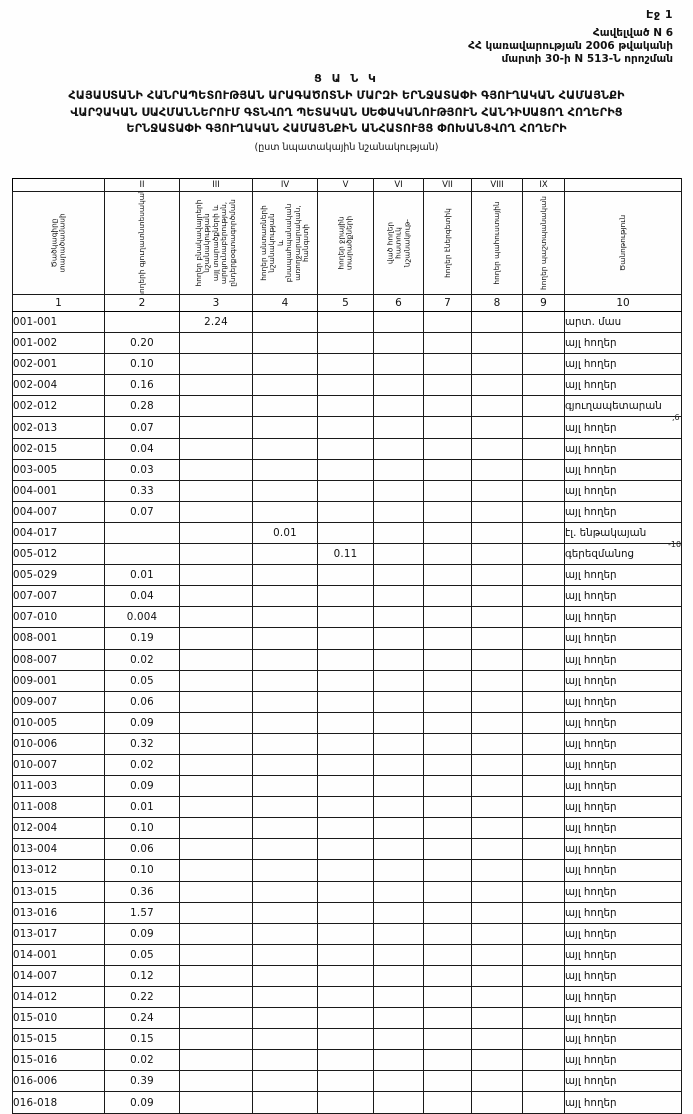 The height and width of the screenshot is (1114, 693). What do you see at coordinates (347, 870) in the screenshot?
I see `table-row: 013-012 0.10 այլ հողեր` at bounding box center [347, 870].